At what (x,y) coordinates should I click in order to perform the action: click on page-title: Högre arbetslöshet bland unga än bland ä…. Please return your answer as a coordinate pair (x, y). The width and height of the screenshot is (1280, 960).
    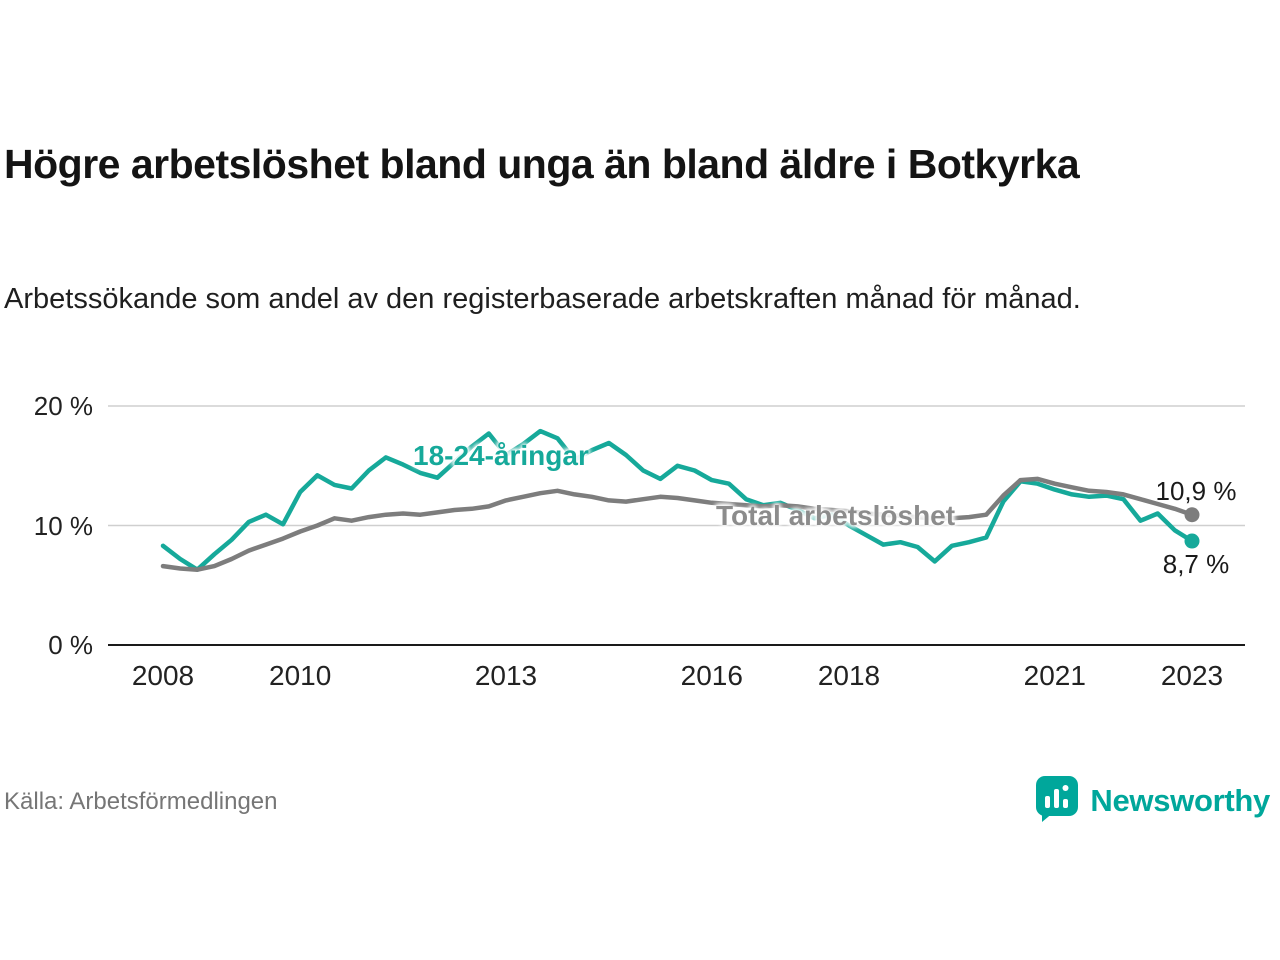
    Looking at the image, I should click on (542, 164).